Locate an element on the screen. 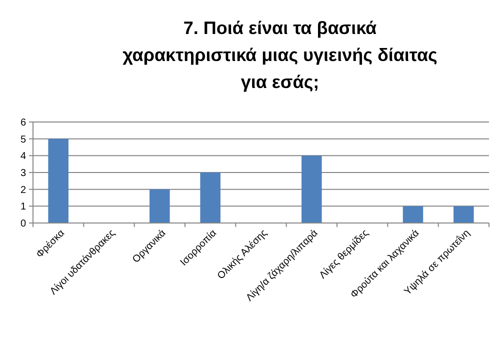 Image resolution: width=503 pixels, height=339 pixels. y-tick-label: 2 is located at coordinates (23, 190).